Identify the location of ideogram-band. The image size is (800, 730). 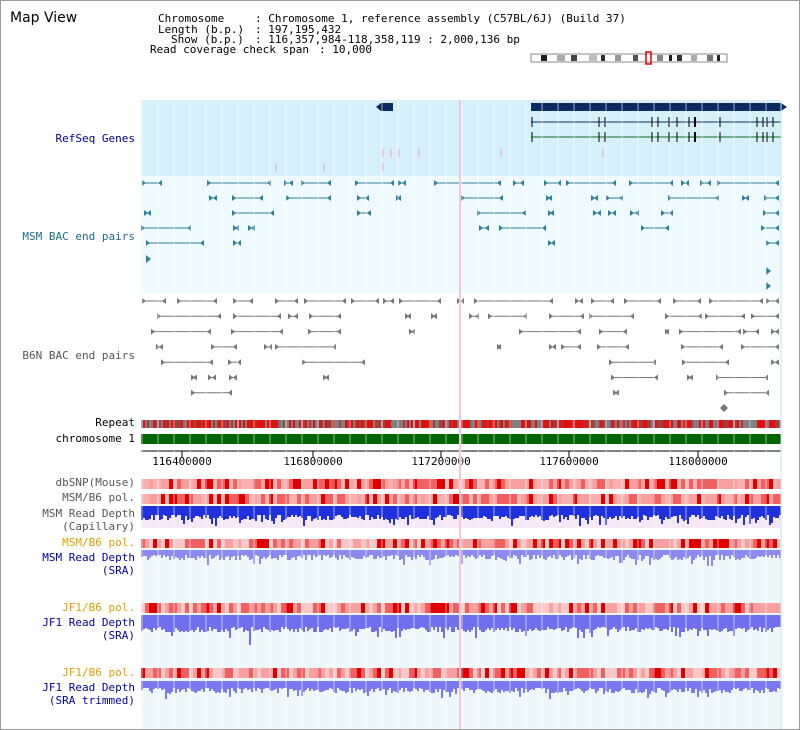
(660, 58).